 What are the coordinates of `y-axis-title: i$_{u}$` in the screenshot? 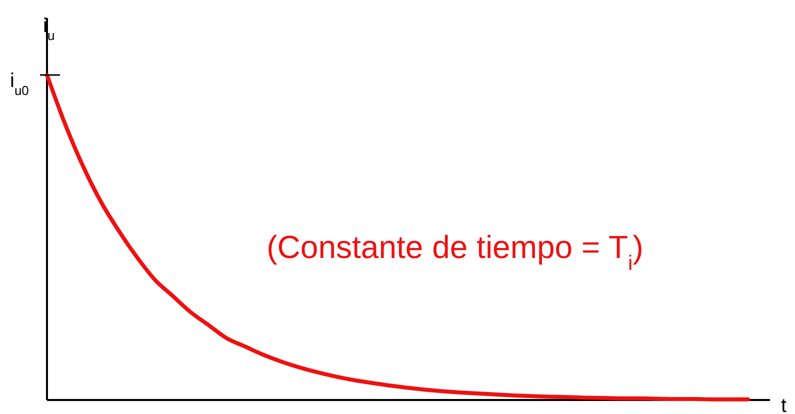 It's located at (49, 28).